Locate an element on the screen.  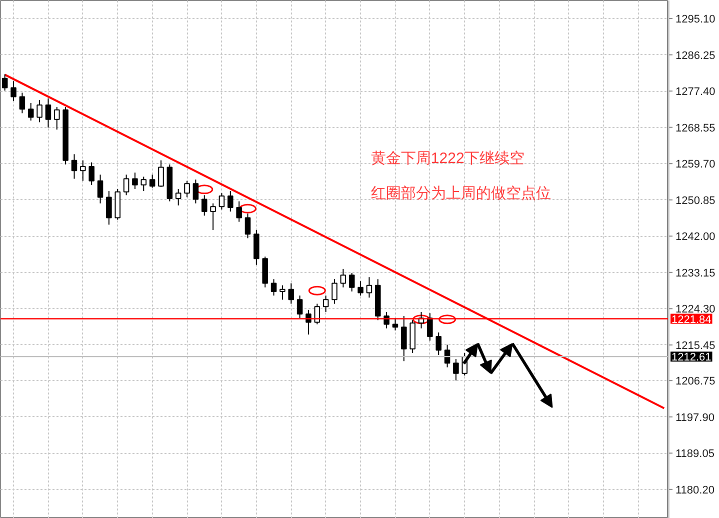
y-tick-label: 1286.25 is located at coordinates (696, 56).